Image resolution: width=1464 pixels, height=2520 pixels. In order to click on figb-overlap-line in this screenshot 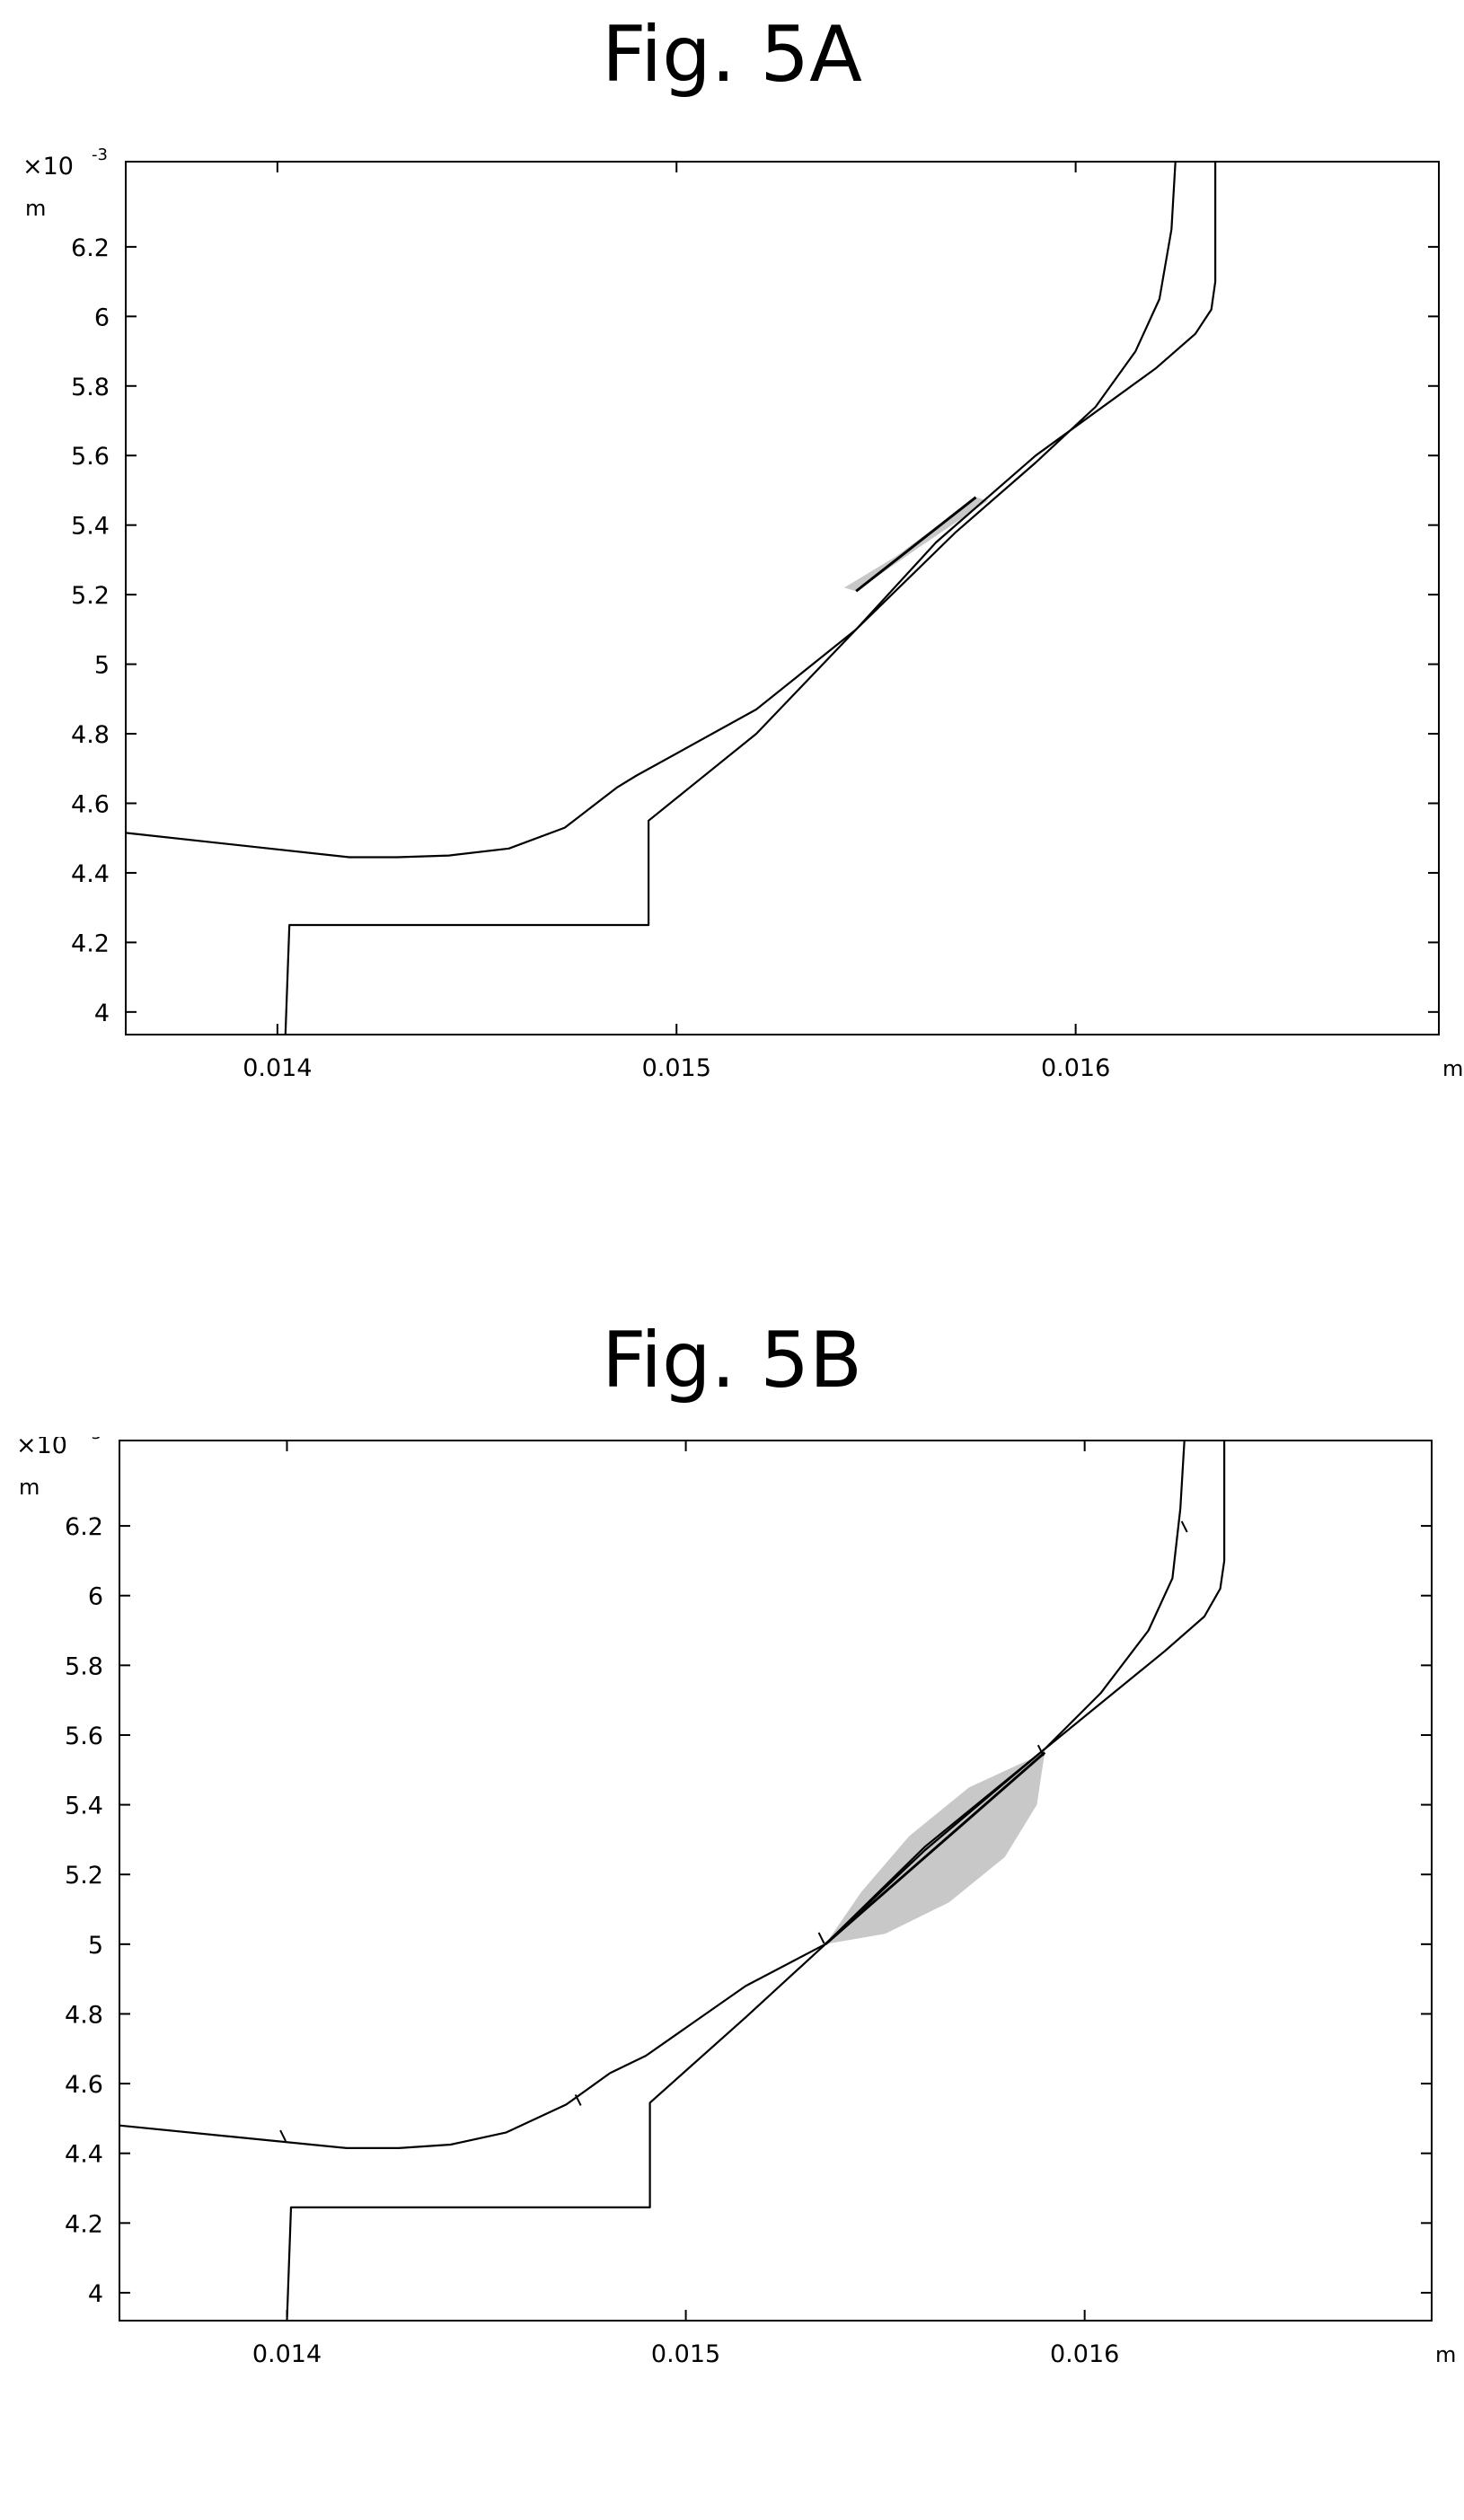, I will do `click(936, 1848)`.